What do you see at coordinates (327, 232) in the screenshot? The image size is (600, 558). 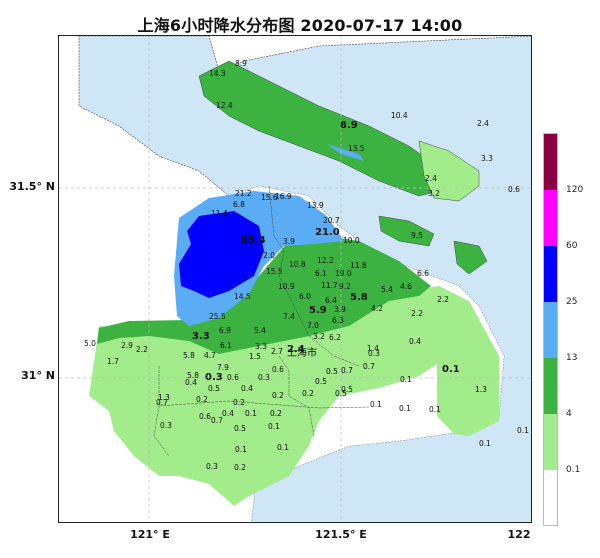 I see `district-max-value: 21.0` at bounding box center [327, 232].